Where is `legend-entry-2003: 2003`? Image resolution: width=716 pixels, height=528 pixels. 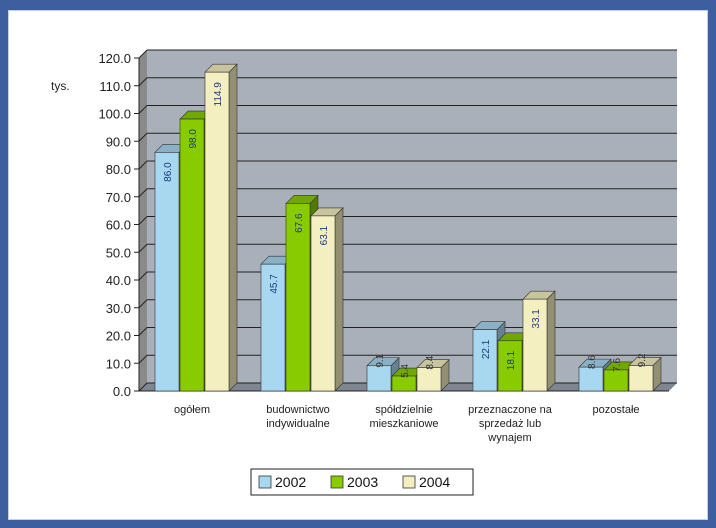
legend-entry-2003: 2003 is located at coordinates (354, 482).